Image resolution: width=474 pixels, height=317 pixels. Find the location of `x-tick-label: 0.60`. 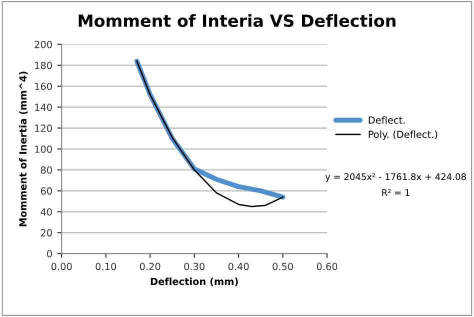

x-tick-label: 0.60 is located at coordinates (327, 266).